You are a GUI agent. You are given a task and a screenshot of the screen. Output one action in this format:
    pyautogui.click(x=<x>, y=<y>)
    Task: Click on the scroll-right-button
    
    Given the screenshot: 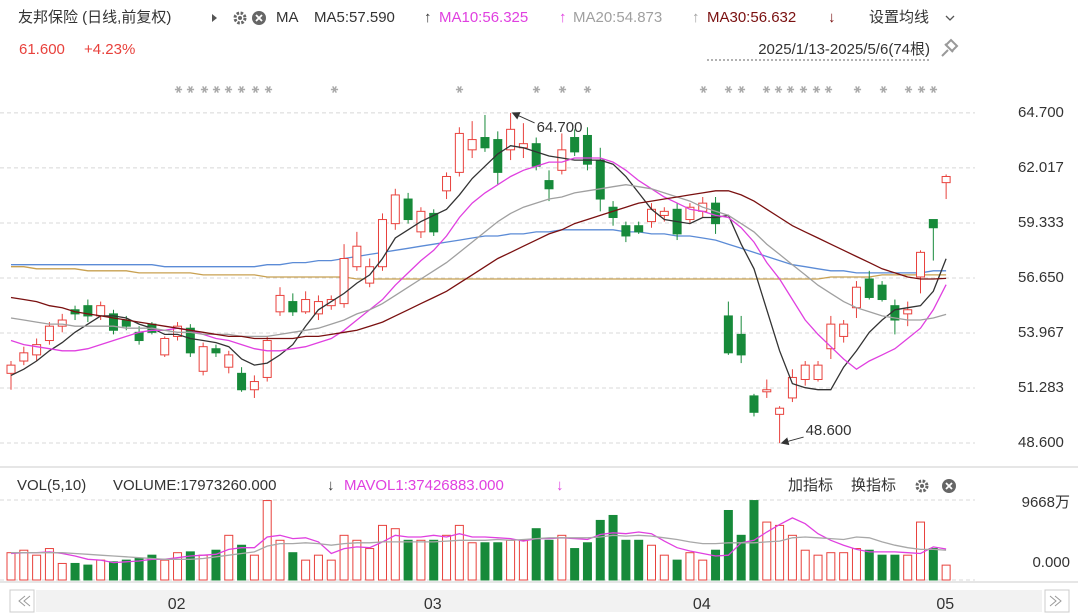 What is the action you would take?
    pyautogui.click(x=1057, y=601)
    